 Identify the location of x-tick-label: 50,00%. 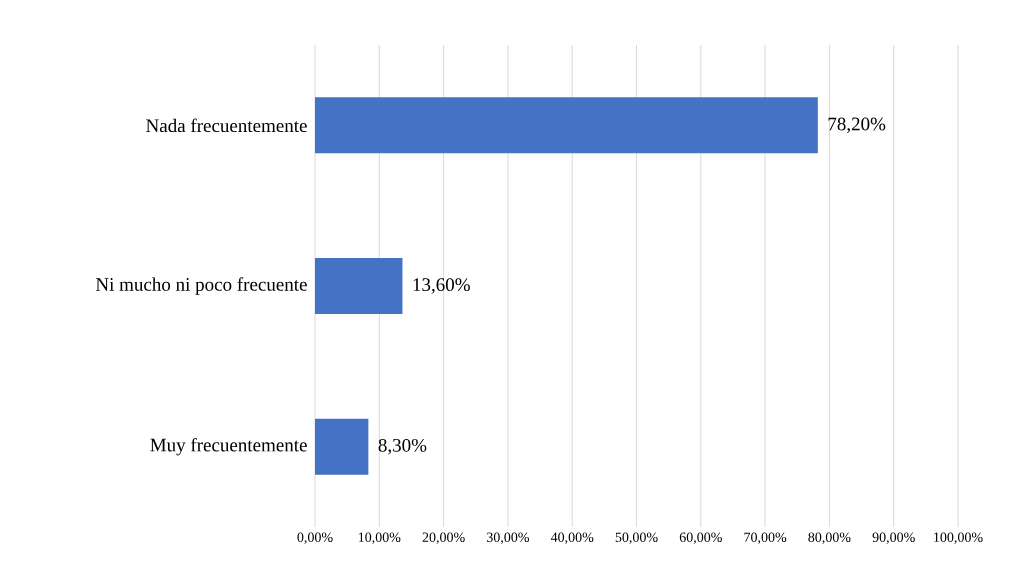
(636, 538).